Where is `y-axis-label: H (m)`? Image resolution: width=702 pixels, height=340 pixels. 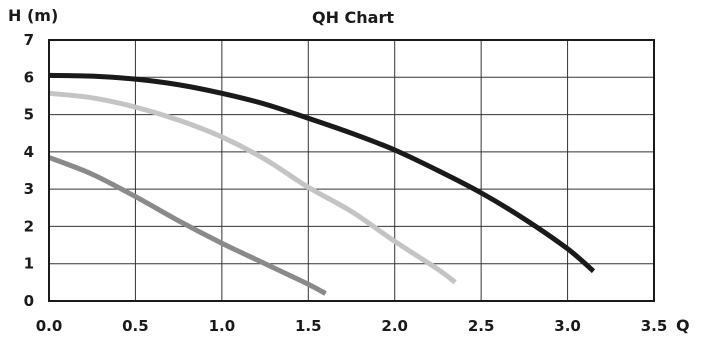 y-axis-label: H (m) is located at coordinates (33, 15).